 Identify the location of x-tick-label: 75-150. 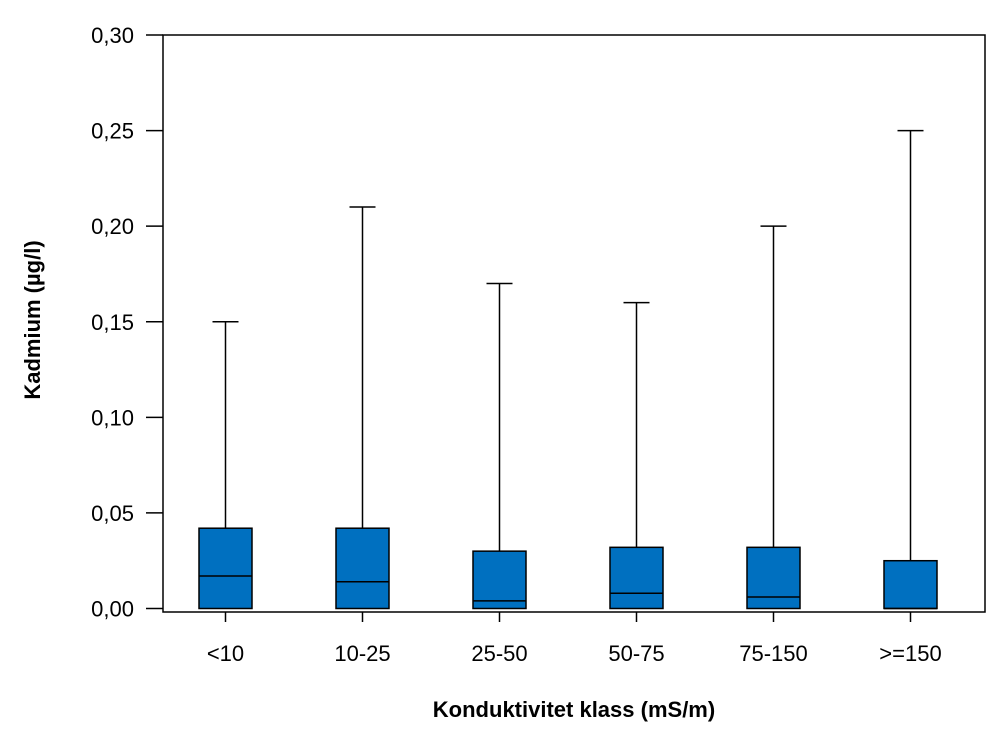
(773, 653).